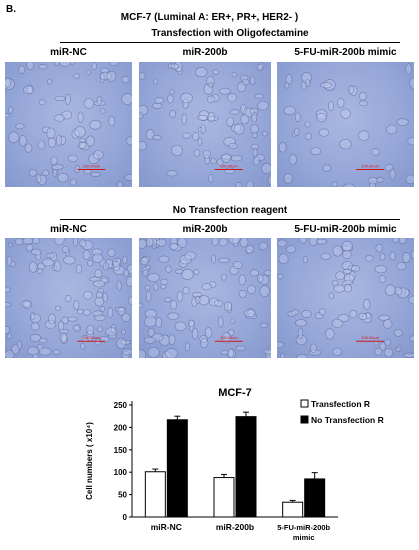 The image size is (419, 550). What do you see at coordinates (230, 219) in the screenshot?
I see `section-rule-bottom` at bounding box center [230, 219].